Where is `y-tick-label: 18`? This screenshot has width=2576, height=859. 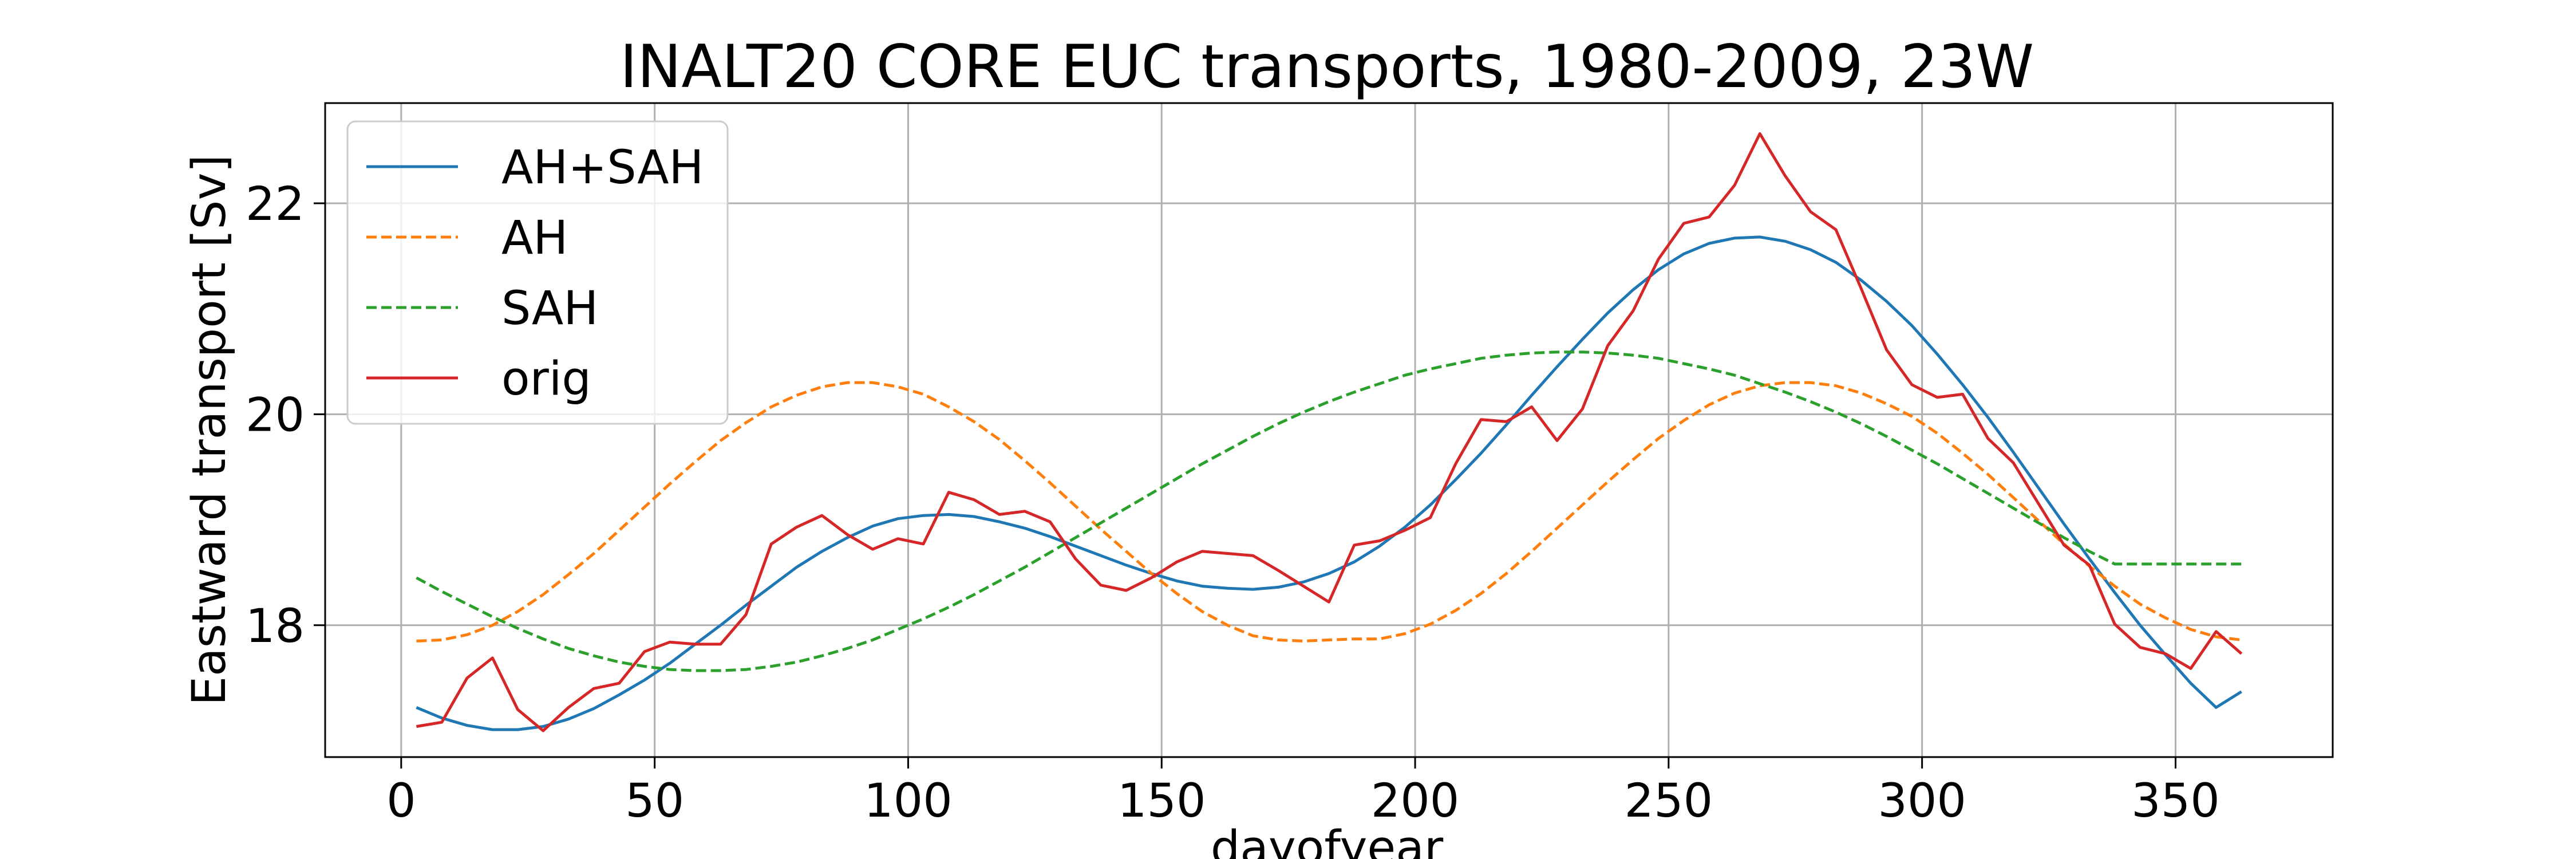 y-tick-label: 18 is located at coordinates (275, 626).